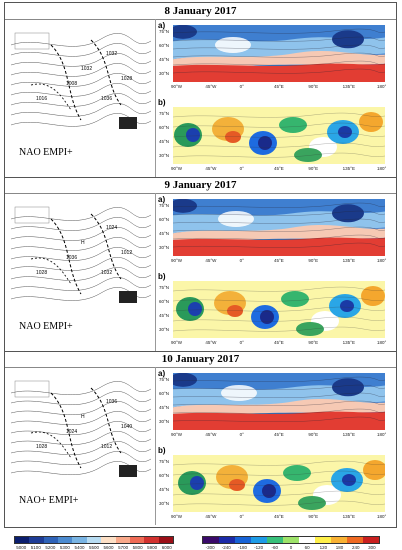  I want to click on pressure-label: 1040, so click(126, 427).